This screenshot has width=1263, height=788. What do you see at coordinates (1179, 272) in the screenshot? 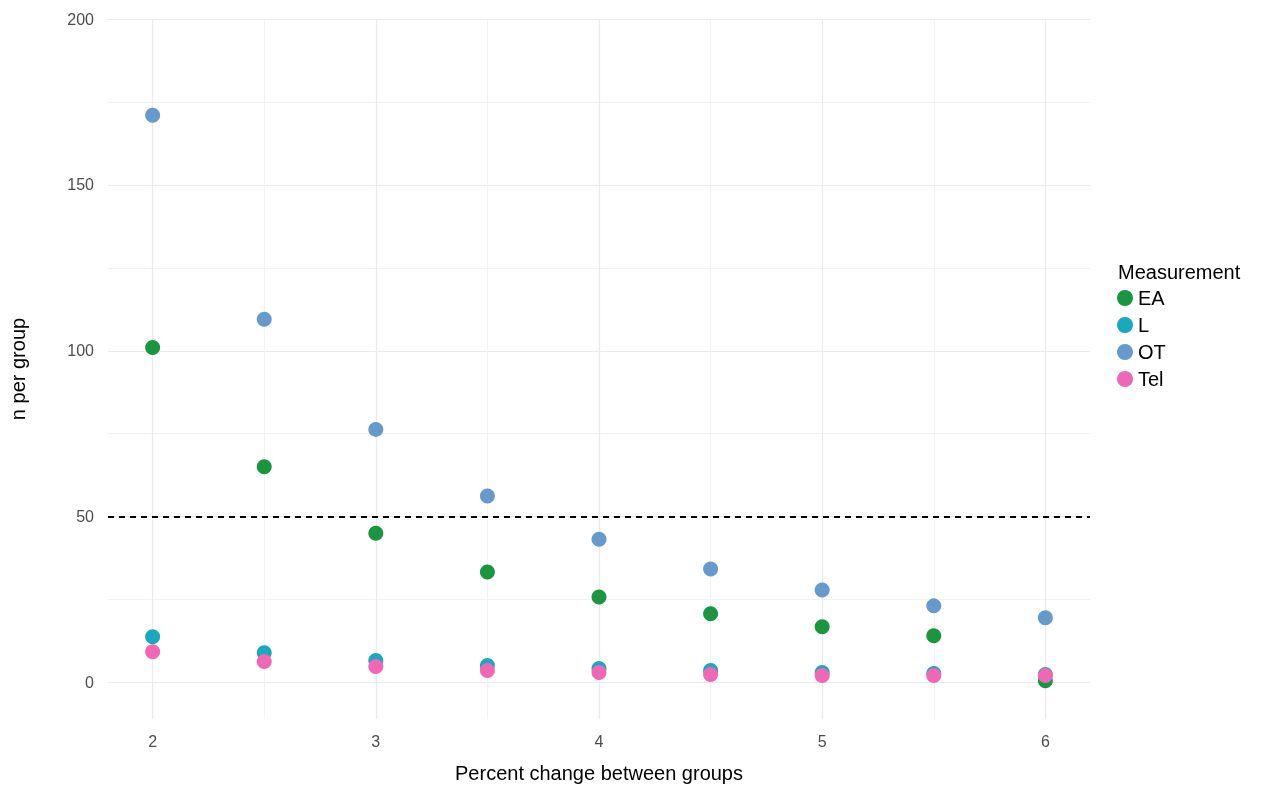
I see `legend-title: Measurement` at bounding box center [1179, 272].